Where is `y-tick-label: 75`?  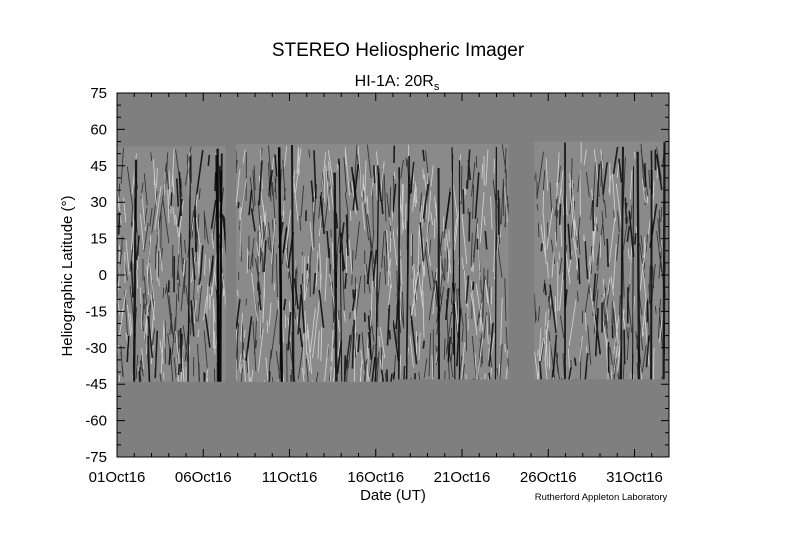
y-tick-label: 75 is located at coordinates (98, 93).